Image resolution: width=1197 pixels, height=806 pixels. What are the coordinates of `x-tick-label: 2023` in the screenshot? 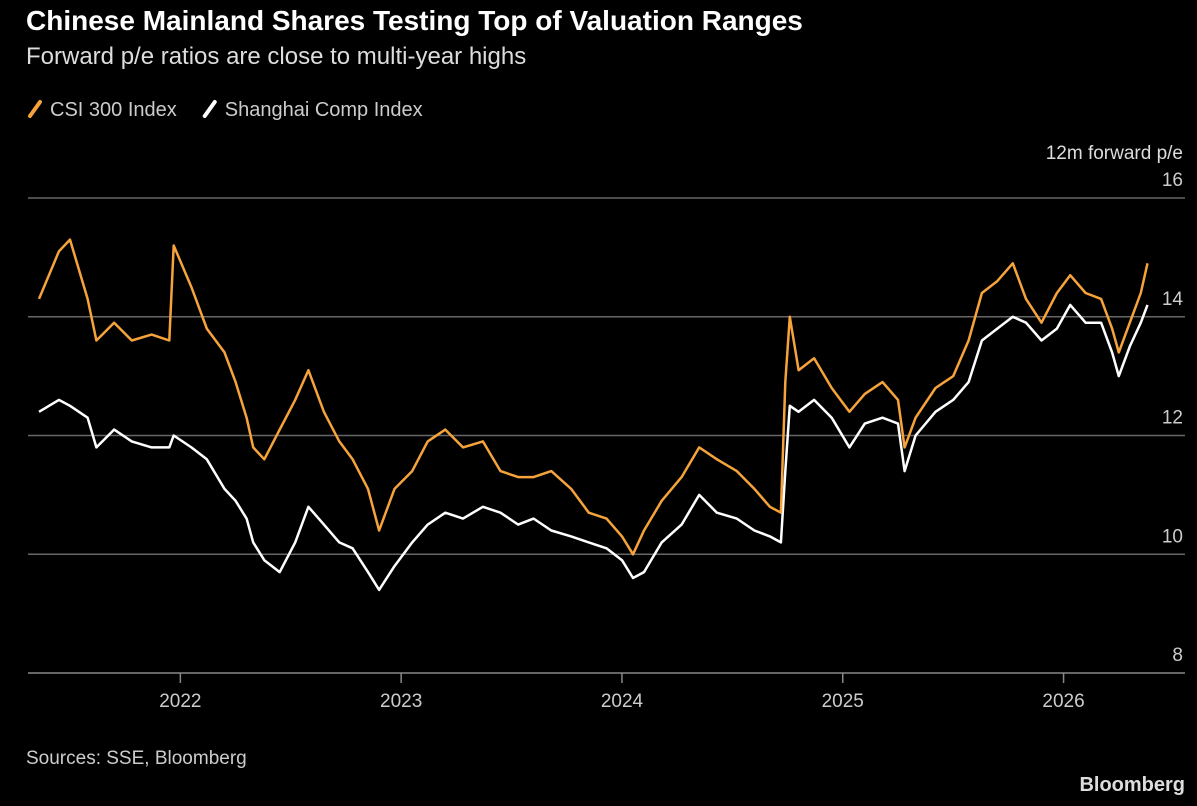 It's located at (401, 701).